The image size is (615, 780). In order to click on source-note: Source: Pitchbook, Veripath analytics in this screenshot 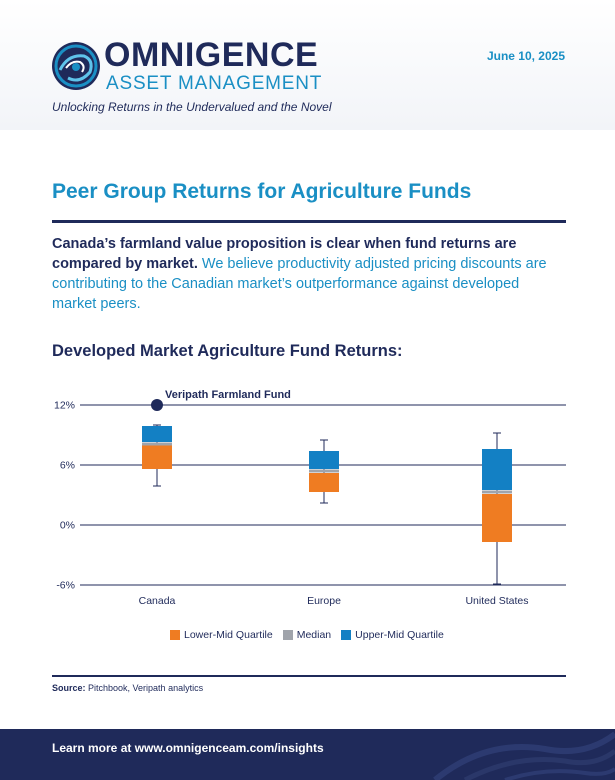, I will do `click(127, 688)`.